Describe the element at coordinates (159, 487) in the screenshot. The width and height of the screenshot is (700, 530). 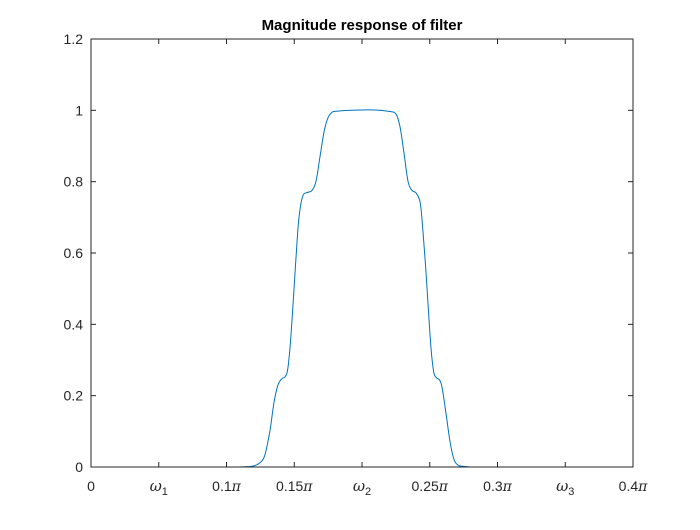
I see `x-tick-label: ω1` at that location.